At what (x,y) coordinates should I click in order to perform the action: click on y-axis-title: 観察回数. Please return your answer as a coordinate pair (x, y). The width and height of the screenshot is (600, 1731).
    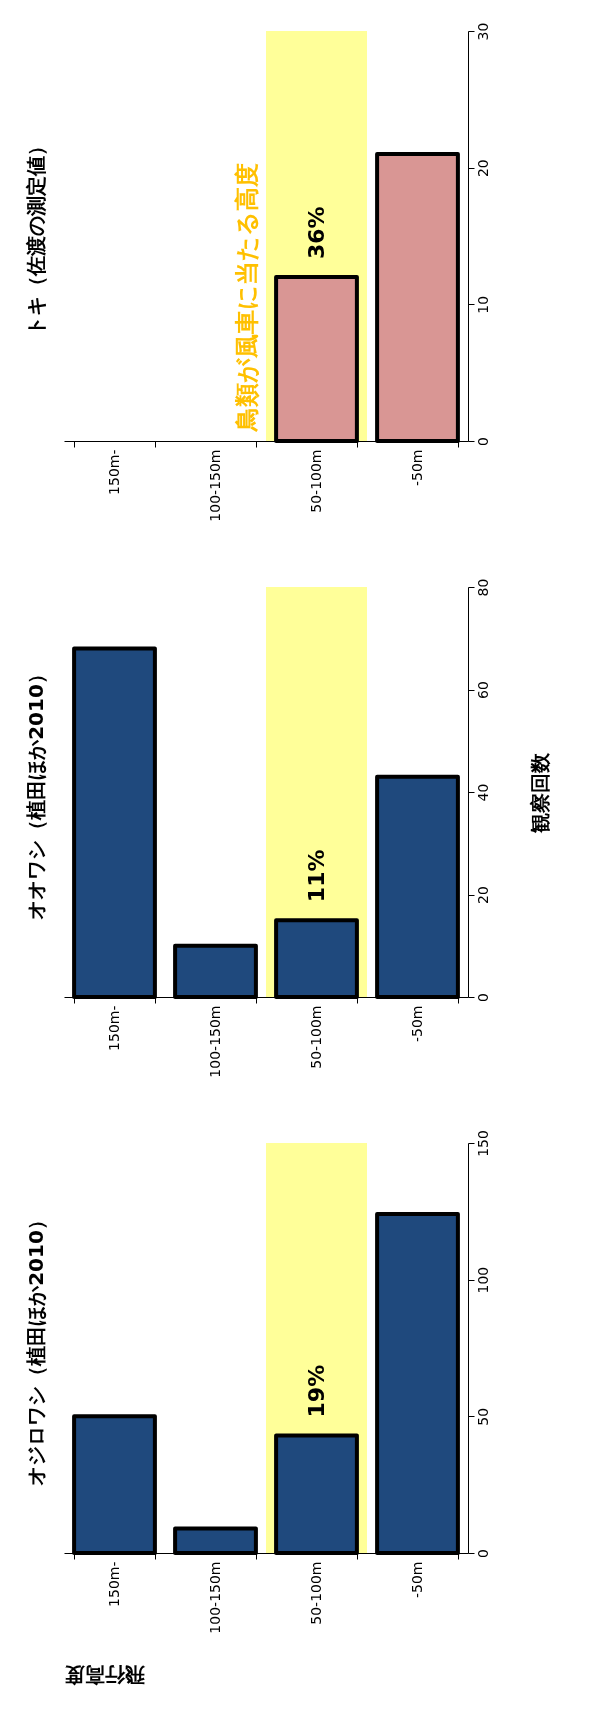
    Looking at the image, I should click on (539, 792).